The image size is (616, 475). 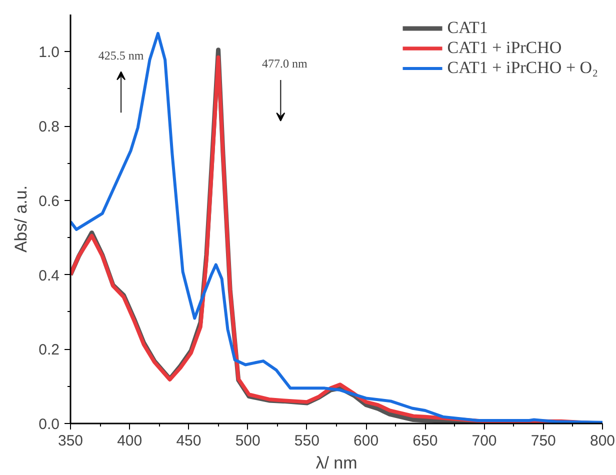 What do you see at coordinates (522, 68) in the screenshot?
I see `legend-label: CAT1 + iPrCHO + O₂` at bounding box center [522, 68].